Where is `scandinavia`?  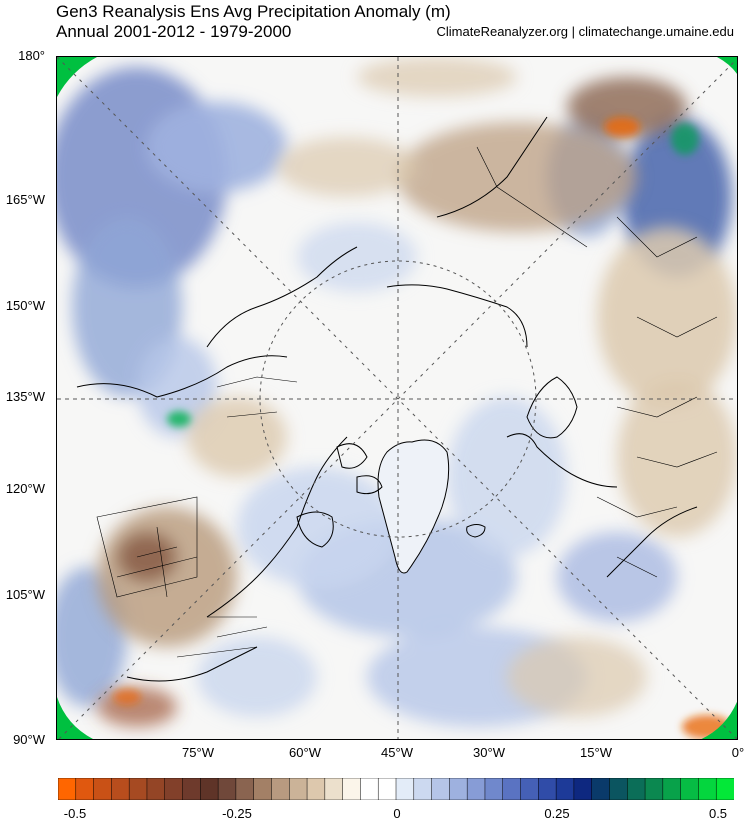 scandinavia is located at coordinates (552, 407).